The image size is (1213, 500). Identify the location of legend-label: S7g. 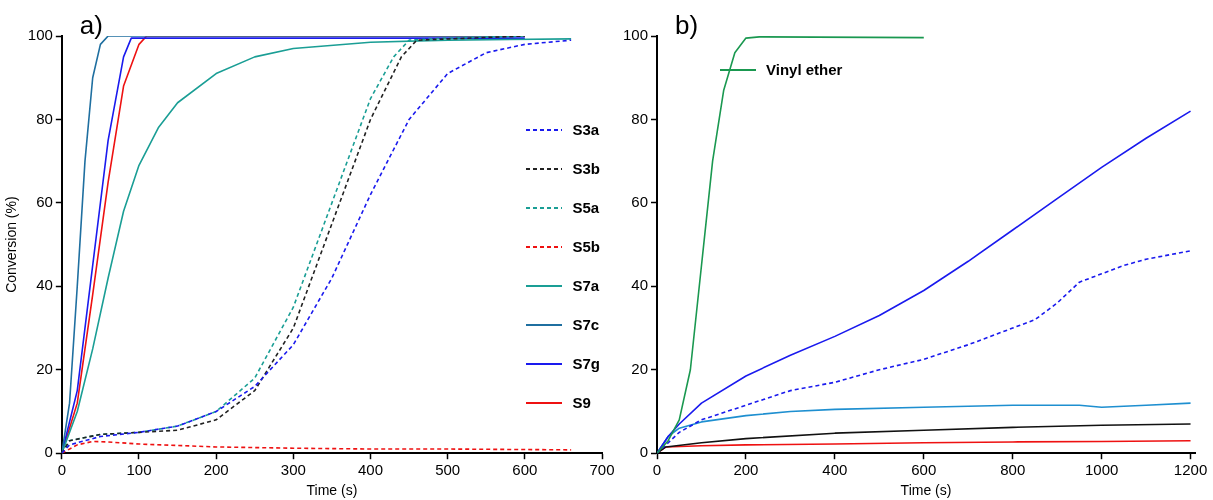
(586, 363).